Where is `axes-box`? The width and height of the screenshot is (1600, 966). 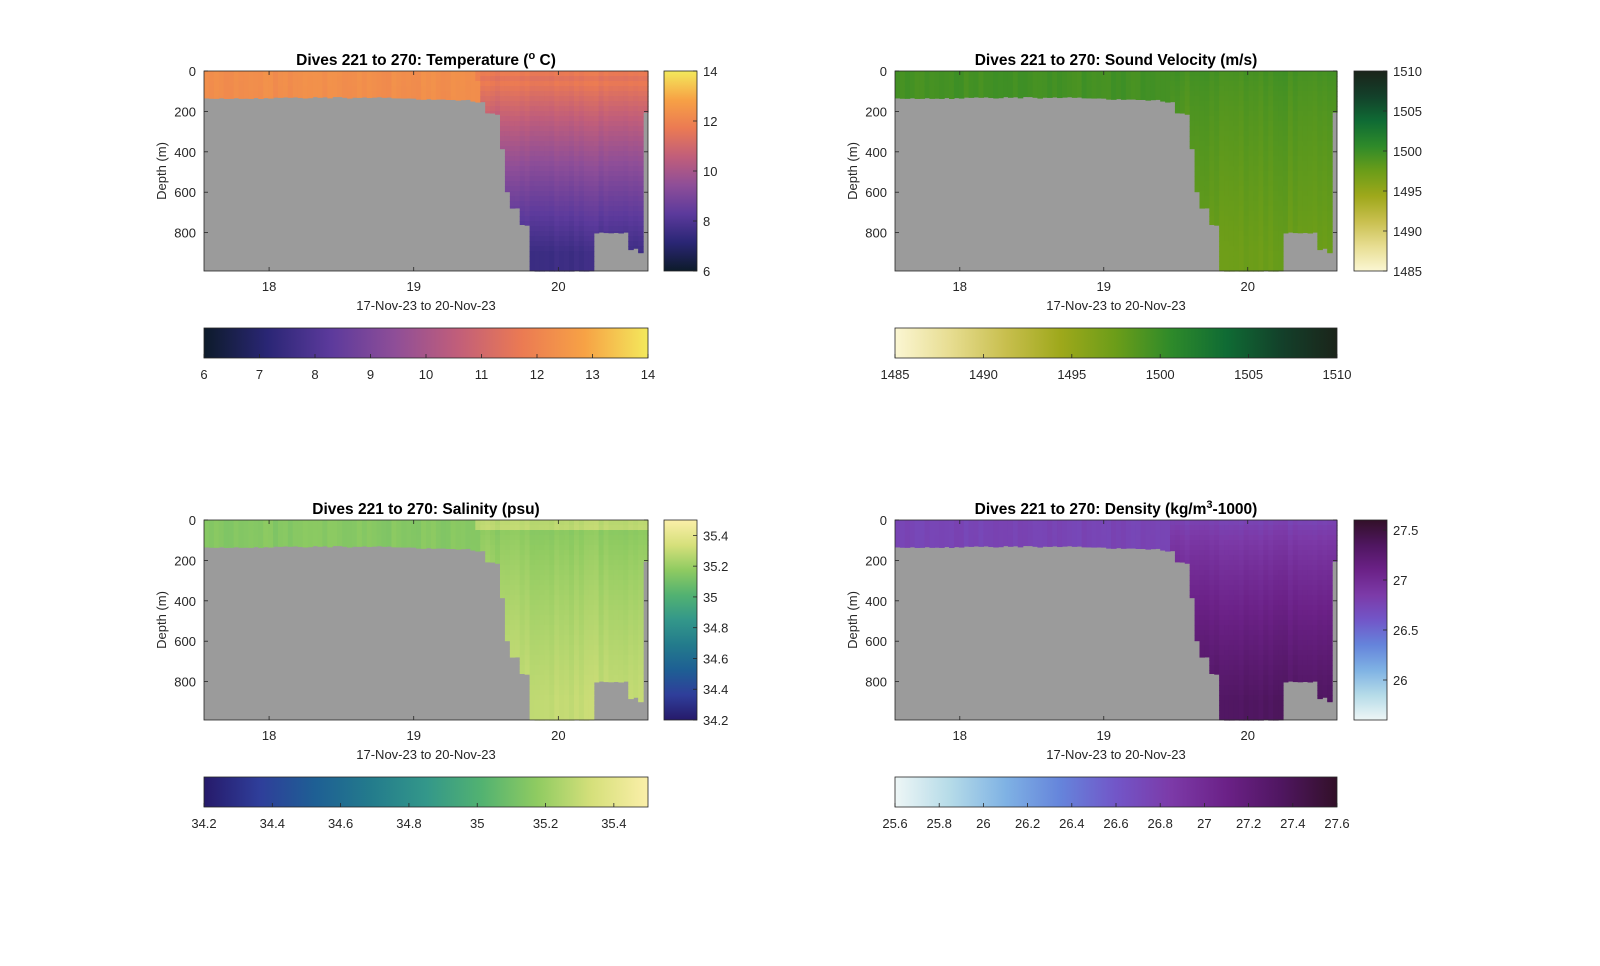 axes-box is located at coordinates (1116, 171).